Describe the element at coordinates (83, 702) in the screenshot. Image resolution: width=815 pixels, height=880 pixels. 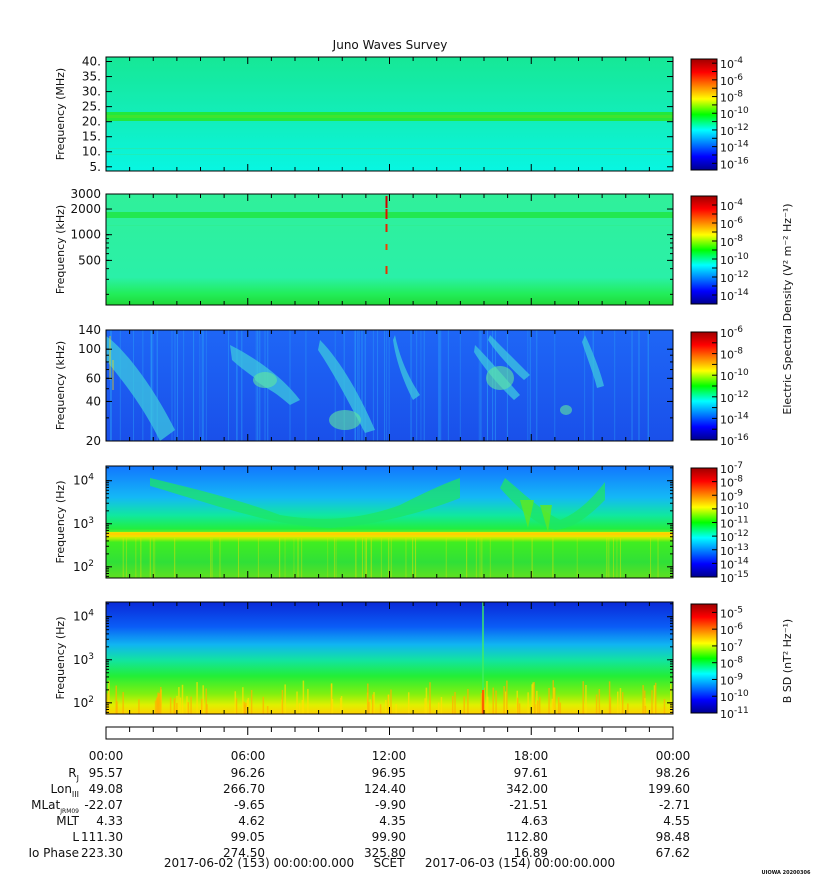
I see `y-tick-label: 10²` at that location.